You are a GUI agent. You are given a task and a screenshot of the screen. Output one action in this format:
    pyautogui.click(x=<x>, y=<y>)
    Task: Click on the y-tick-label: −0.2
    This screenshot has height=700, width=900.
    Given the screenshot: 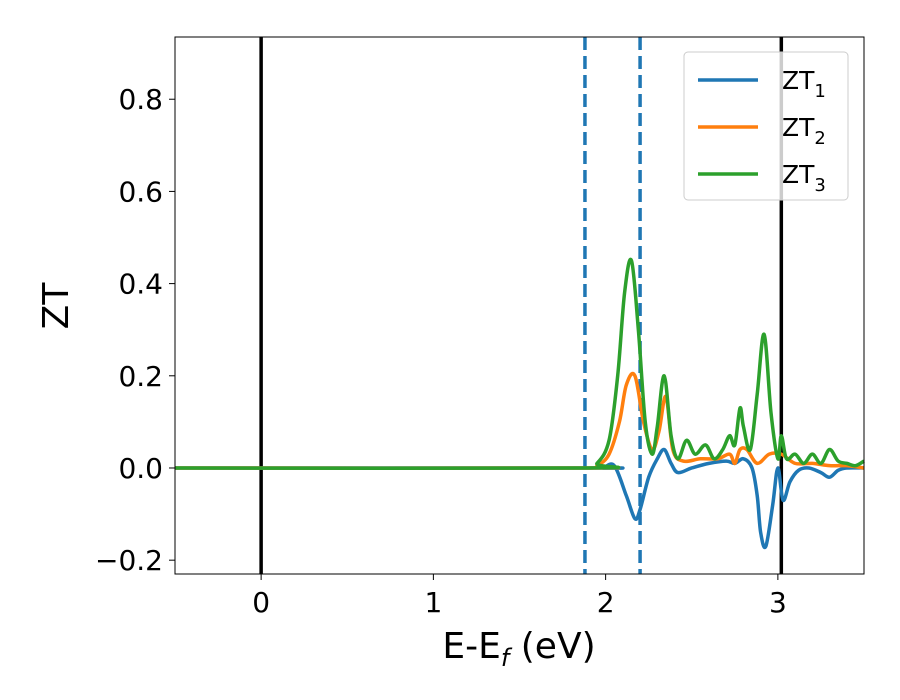 What is the action you would take?
    pyautogui.click(x=129, y=560)
    